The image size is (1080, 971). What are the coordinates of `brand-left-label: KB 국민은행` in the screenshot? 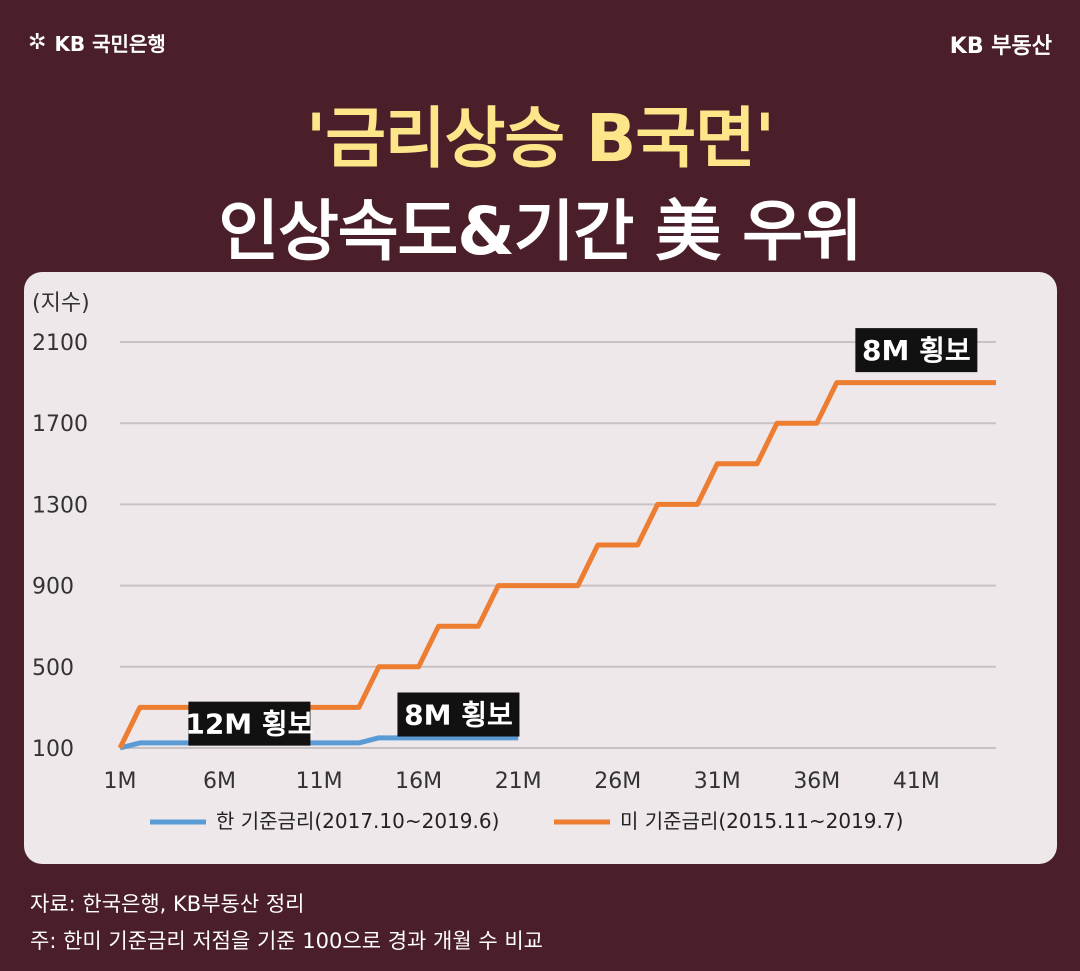 It's located at (110, 44).